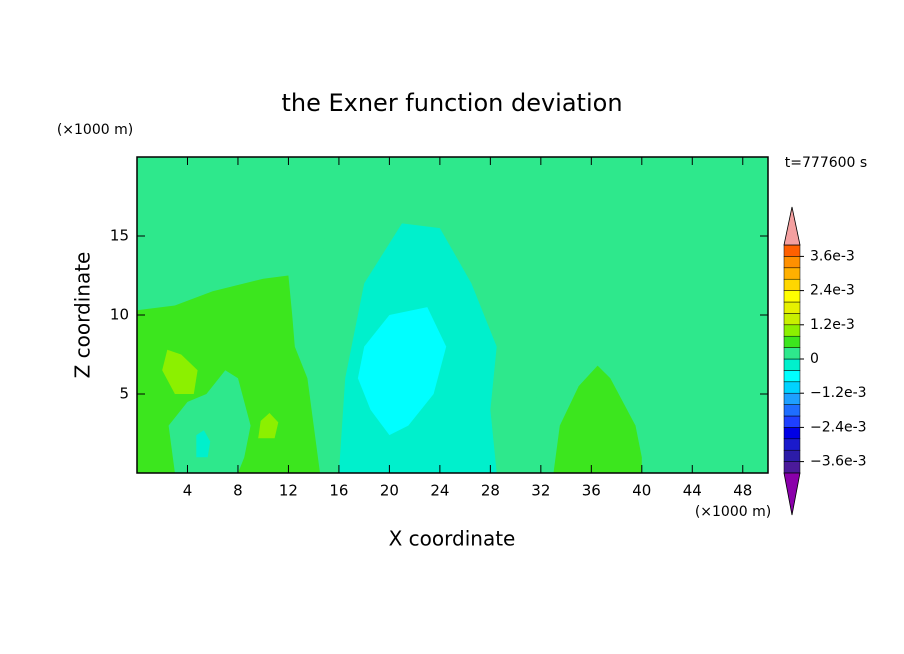 The image size is (904, 654). I want to click on chart-title: the Exner function deviation, so click(451, 103).